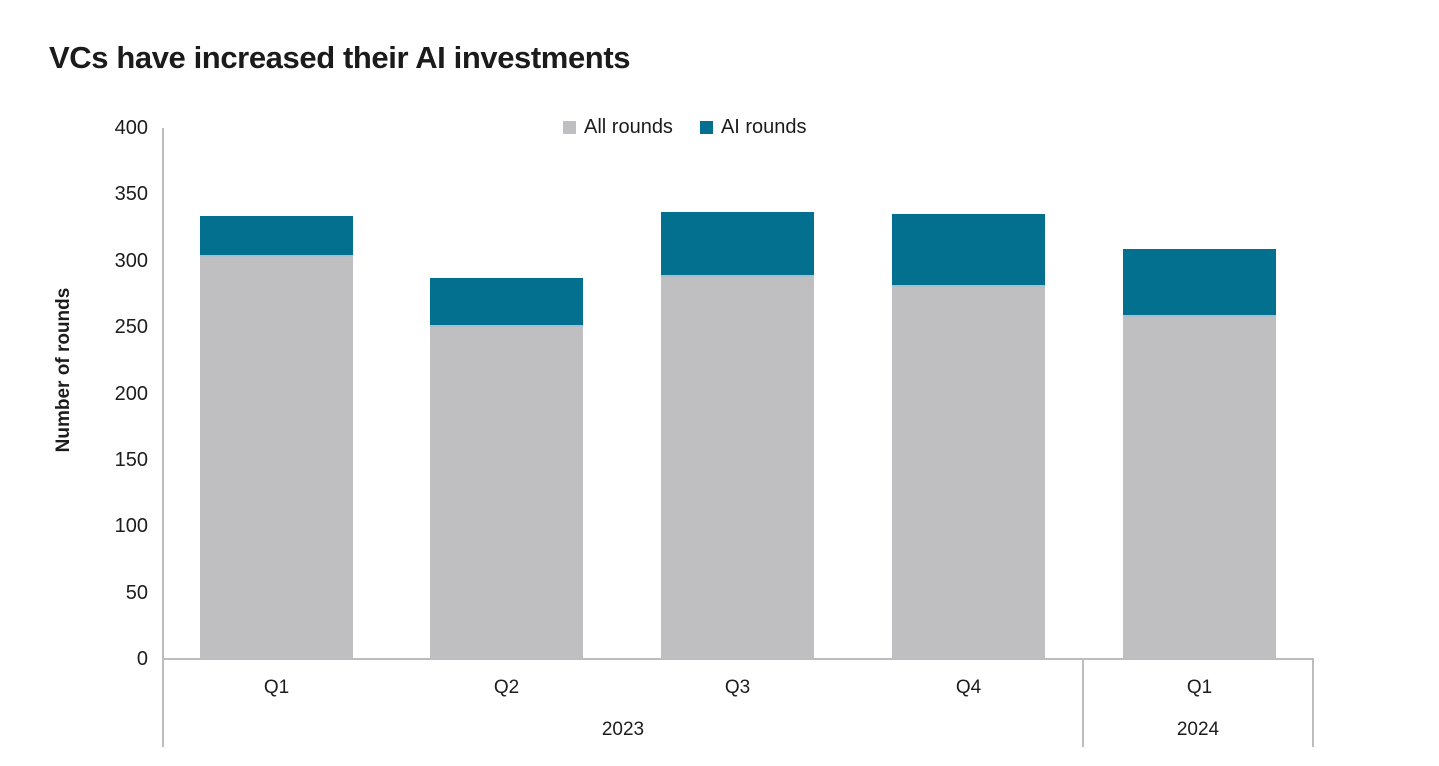 This screenshot has width=1439, height=766. Describe the element at coordinates (738, 659) in the screenshot. I see `x-axis-baseline` at that location.